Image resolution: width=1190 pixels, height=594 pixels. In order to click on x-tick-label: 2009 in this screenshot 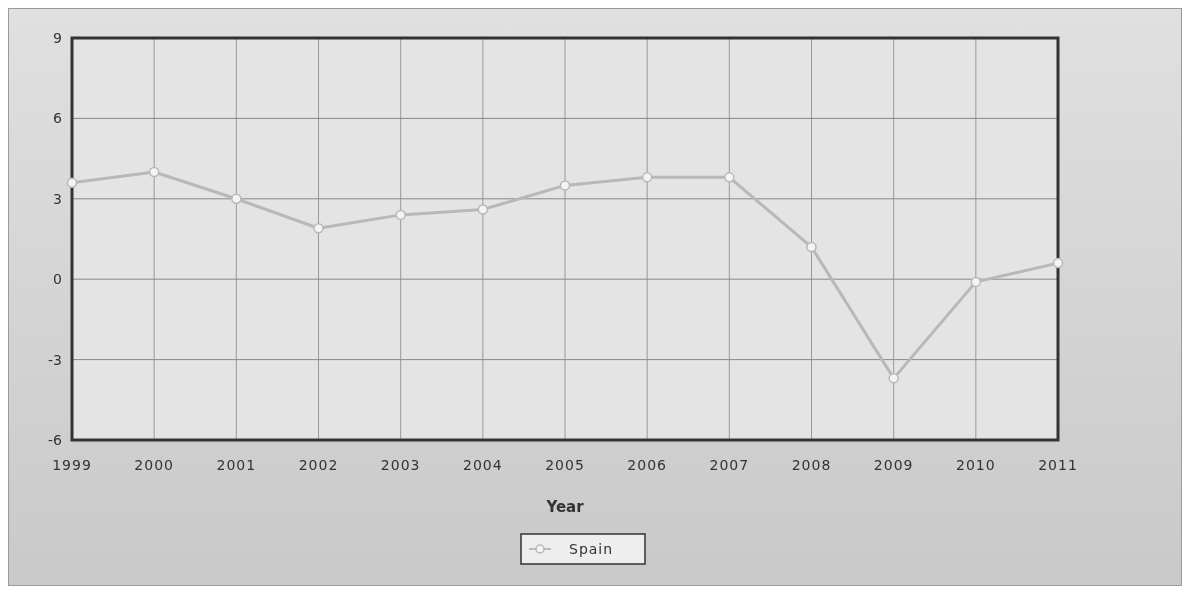, I will do `click(893, 465)`.